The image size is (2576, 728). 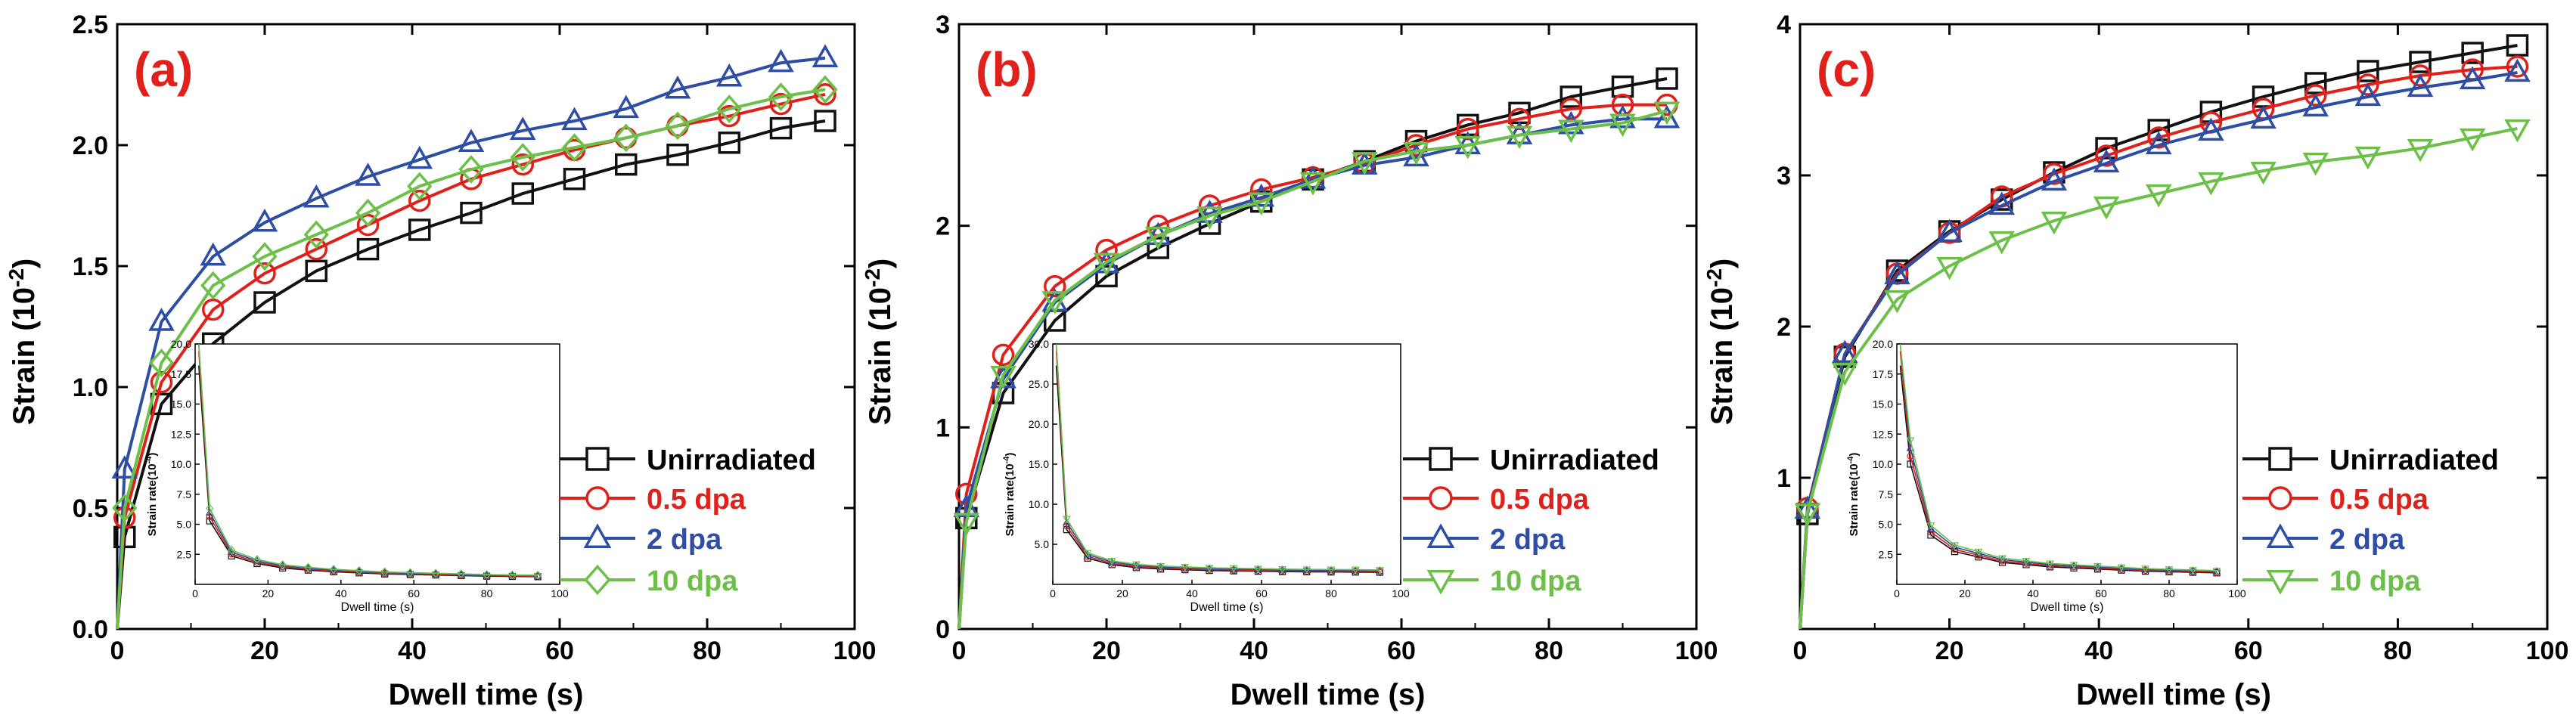 What do you see at coordinates (2173, 694) in the screenshot?
I see `panel-c-x-axis-label: Dwell time (s)` at bounding box center [2173, 694].